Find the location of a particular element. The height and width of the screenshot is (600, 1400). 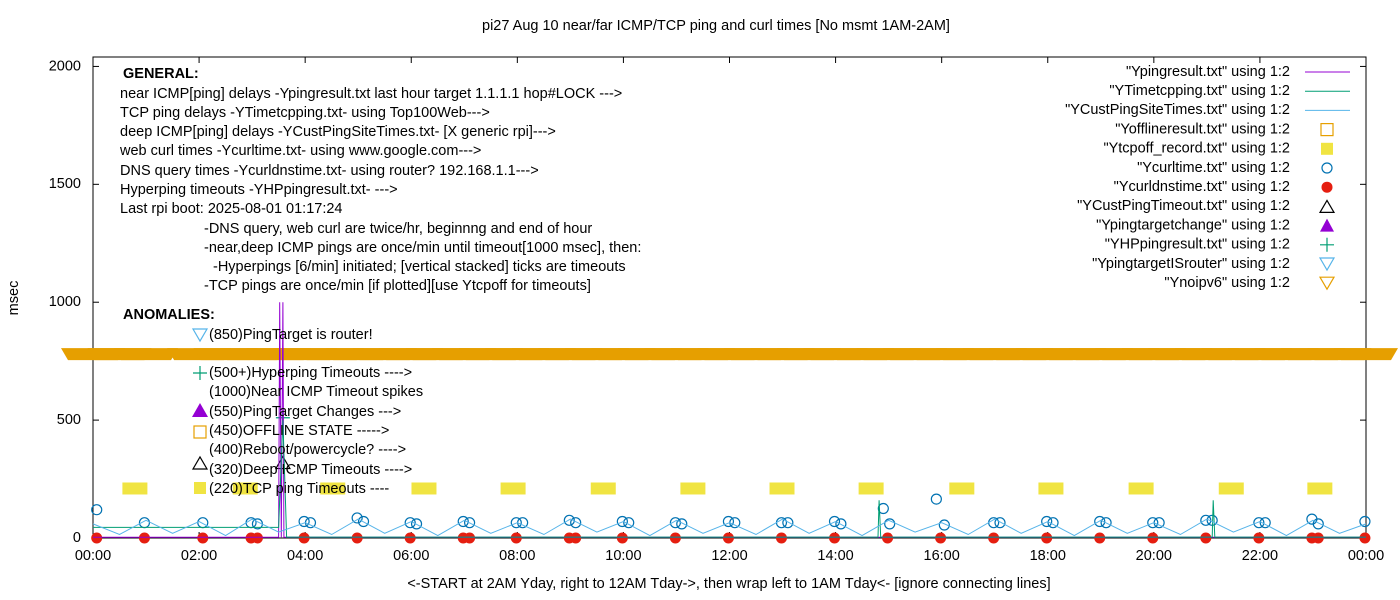

annotation: (550)PingTarget Changes ---> is located at coordinates (305, 412).